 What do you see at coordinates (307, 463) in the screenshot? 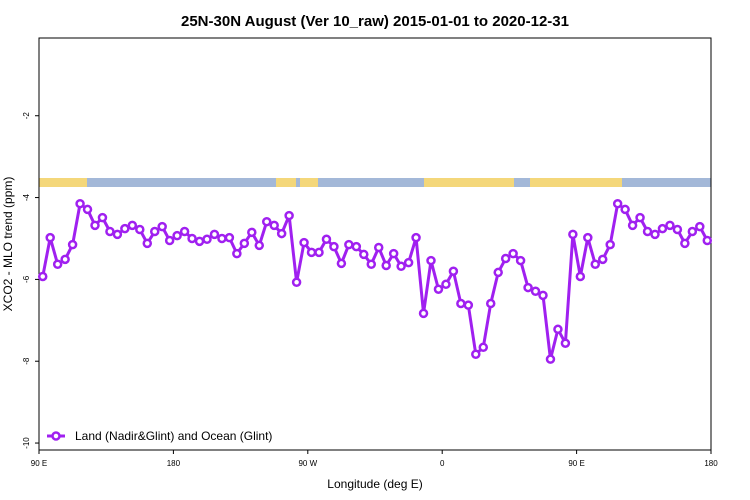
I see `x-tick-label: 90 W` at bounding box center [307, 463].